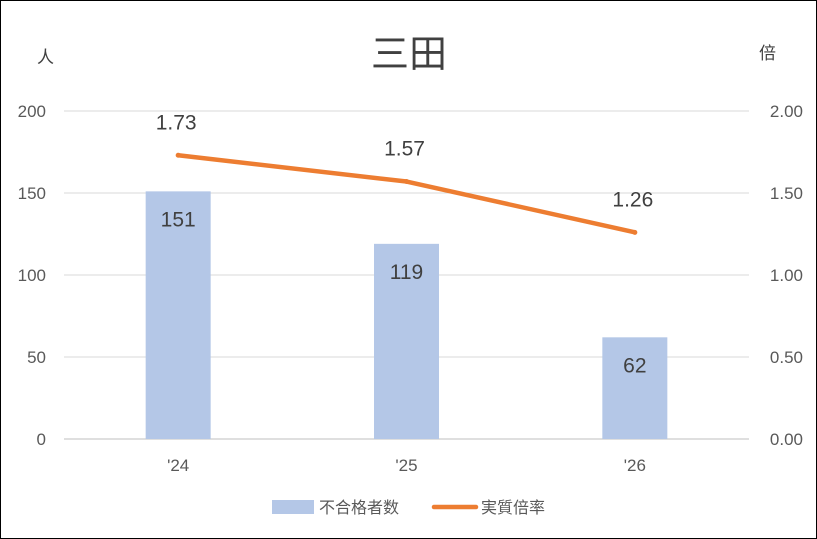 This screenshot has width=817, height=539. Describe the element at coordinates (409, 54) in the screenshot. I see `chart-title: 三田` at that location.